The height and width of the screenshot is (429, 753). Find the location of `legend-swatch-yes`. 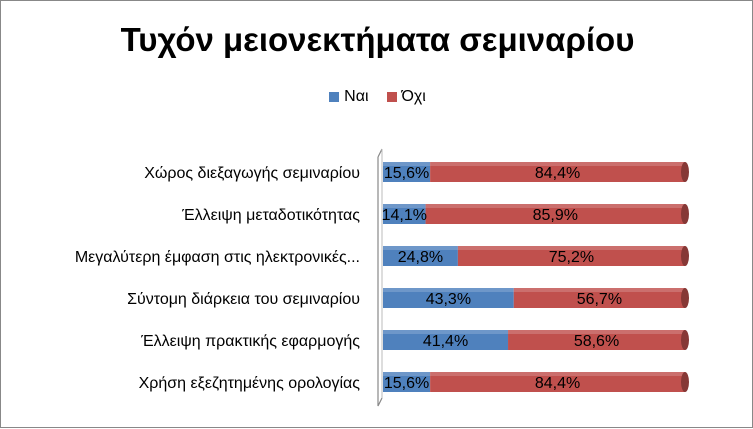

legend-swatch-yes is located at coordinates (334, 97).